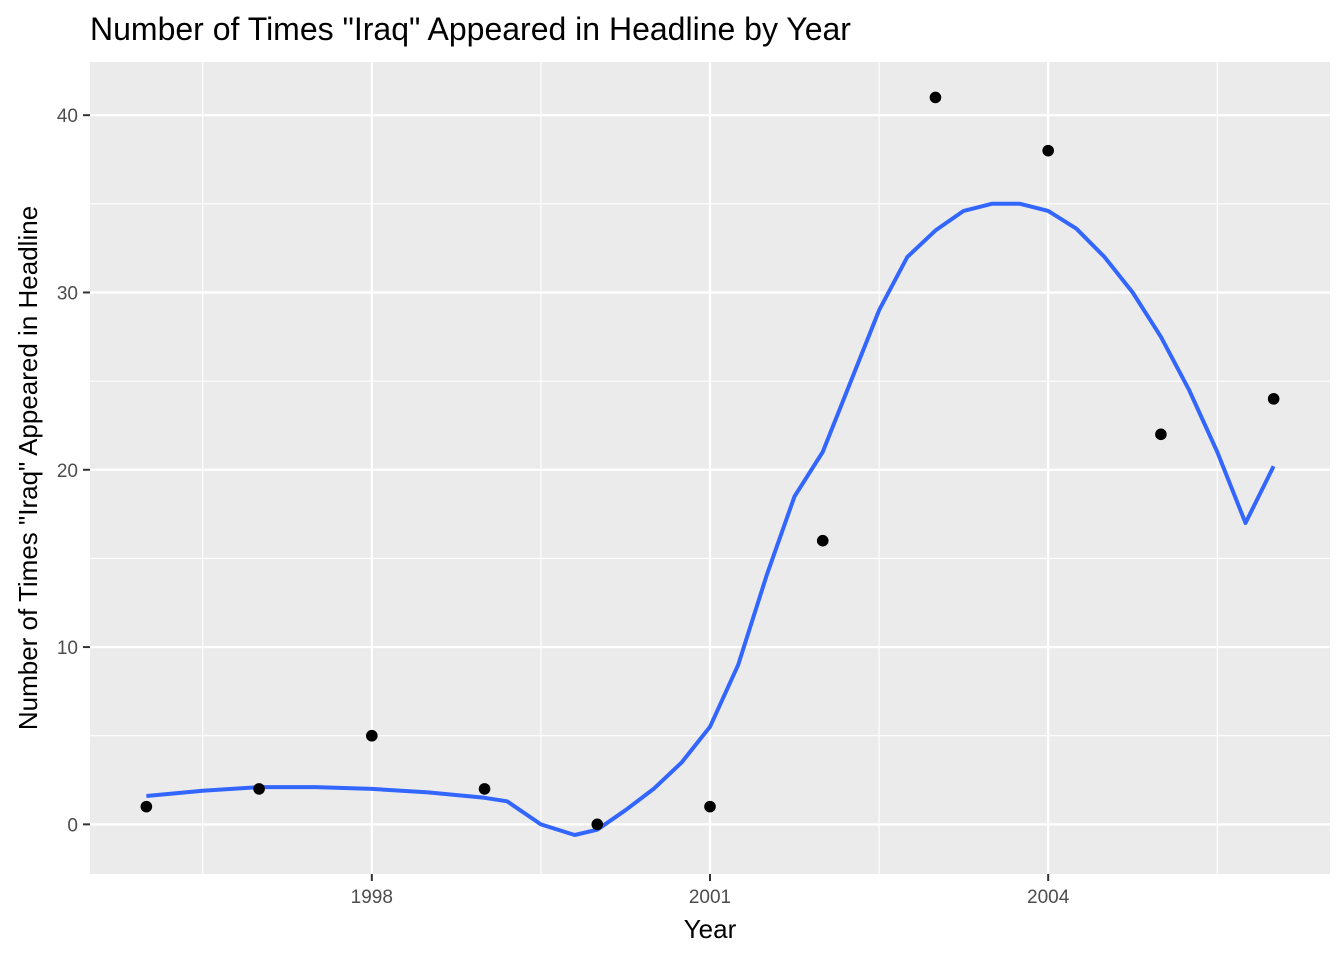  I want to click on x-axis: 1998 2001 2004, so click(710, 891).